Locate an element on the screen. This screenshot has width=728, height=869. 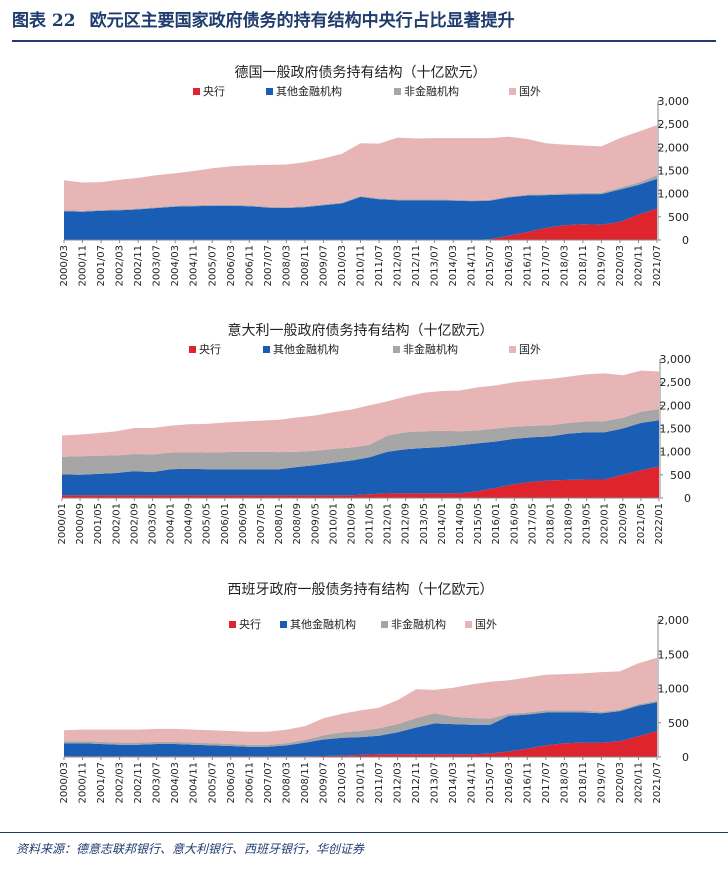
x-tick-label: 2016/09 is located at coordinates (514, 524).